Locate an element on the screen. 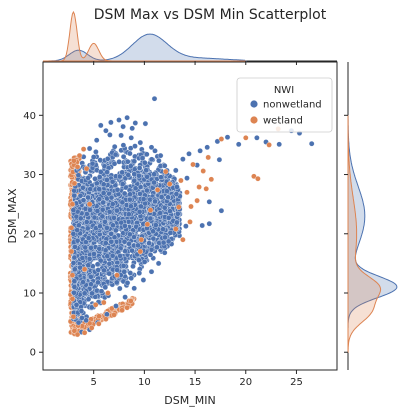 This screenshot has height=412, width=405. x-tick-label: 20 is located at coordinates (245, 382).